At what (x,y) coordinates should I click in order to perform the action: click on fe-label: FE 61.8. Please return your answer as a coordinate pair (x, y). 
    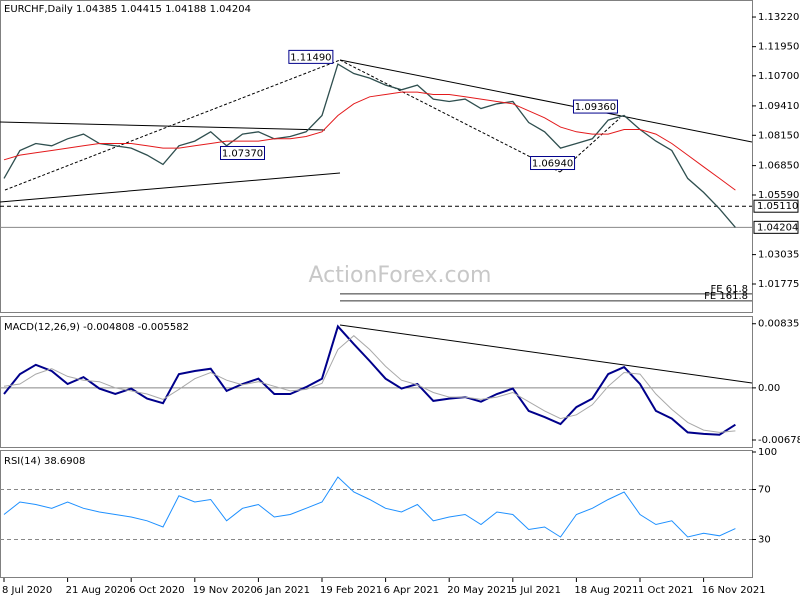
    Looking at the image, I should click on (729, 289).